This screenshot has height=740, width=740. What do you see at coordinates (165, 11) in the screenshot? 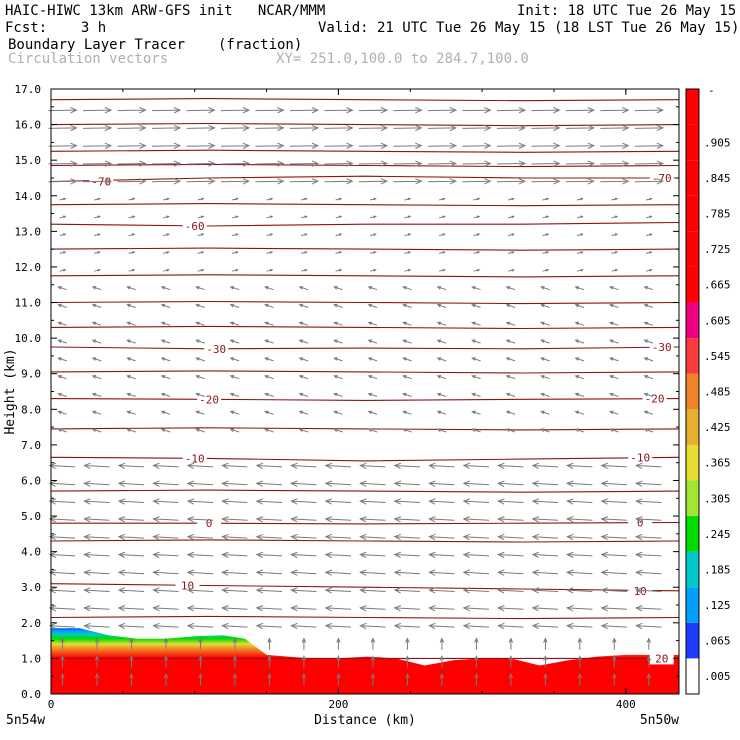
I see `header-line1-left: HAIC-HIWC 13km ARW-GFS init NCAR/MMM` at bounding box center [165, 11].